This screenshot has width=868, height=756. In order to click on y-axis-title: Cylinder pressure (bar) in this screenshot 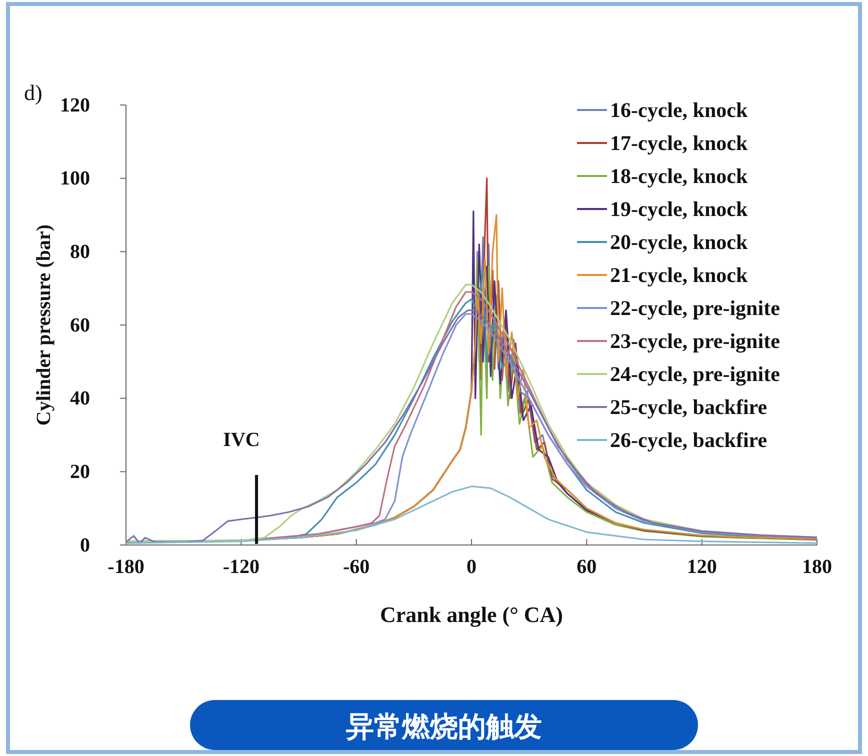, I will do `click(44, 325)`.